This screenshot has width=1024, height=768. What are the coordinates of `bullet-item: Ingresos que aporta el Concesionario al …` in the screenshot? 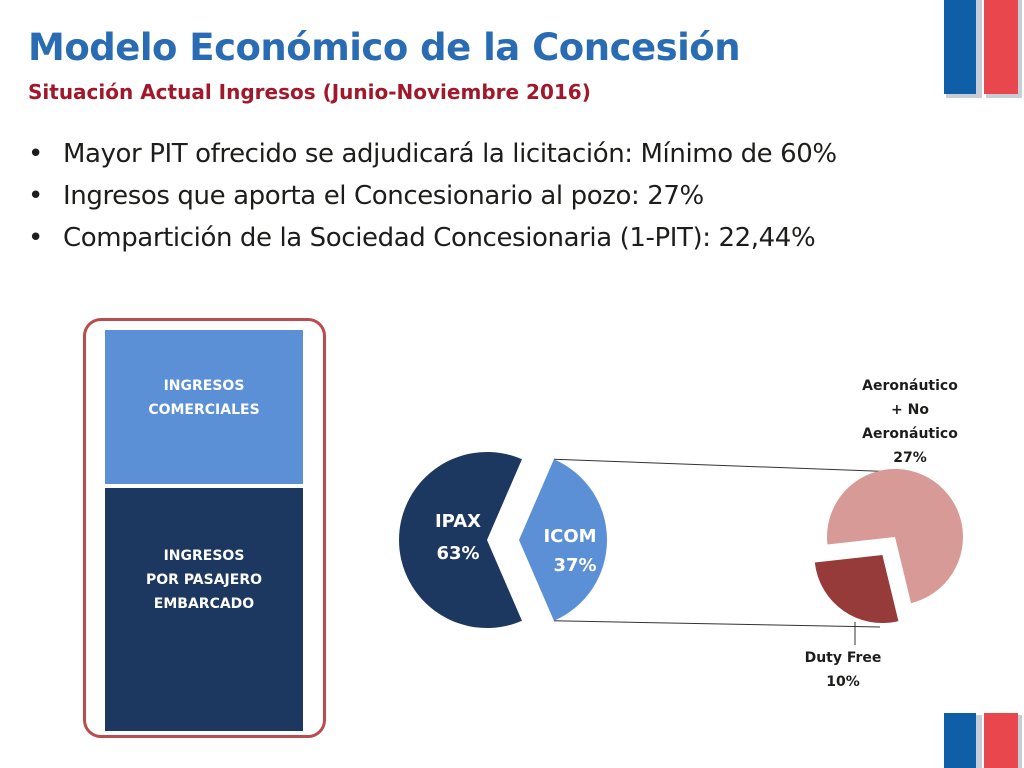 It's located at (432, 196).